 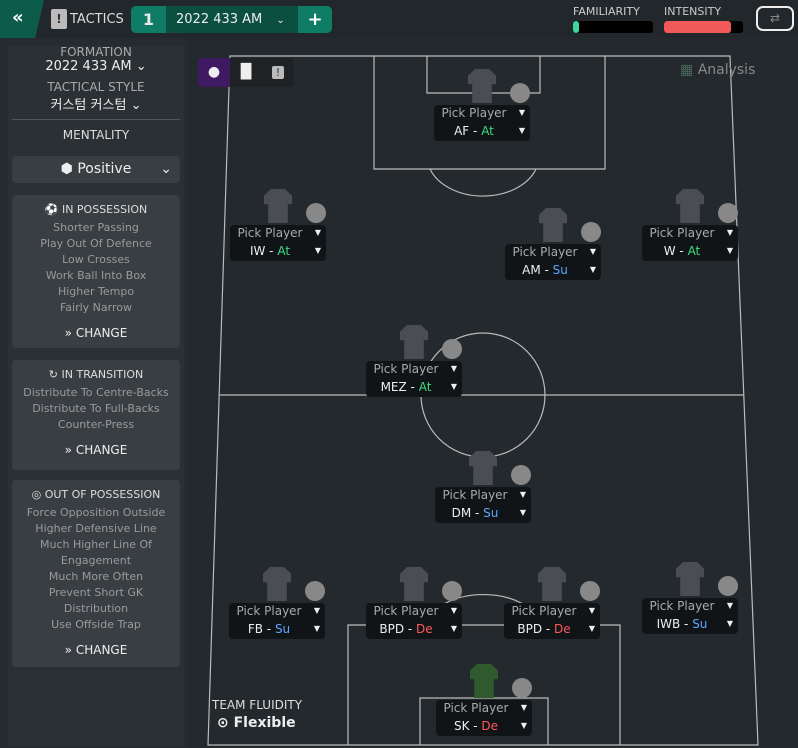 I want to click on instruction-item: Fairly Narrow, so click(x=95, y=307).